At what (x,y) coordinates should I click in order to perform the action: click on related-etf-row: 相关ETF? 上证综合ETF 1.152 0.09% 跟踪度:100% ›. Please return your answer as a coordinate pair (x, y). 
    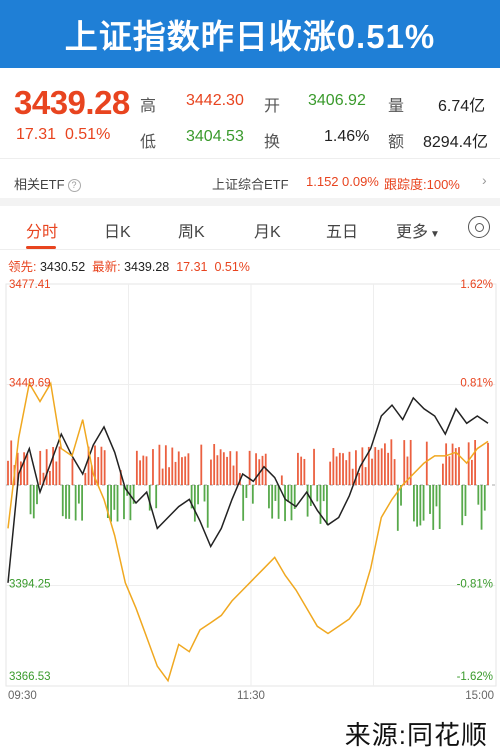
    Looking at the image, I should click on (250, 178).